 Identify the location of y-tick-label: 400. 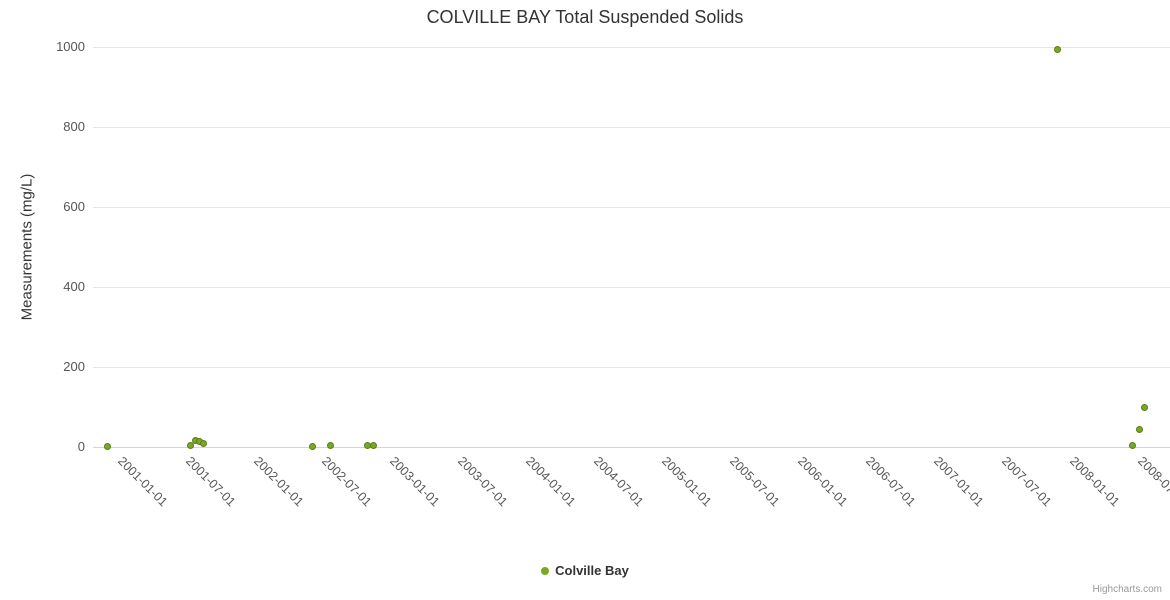
(74, 286).